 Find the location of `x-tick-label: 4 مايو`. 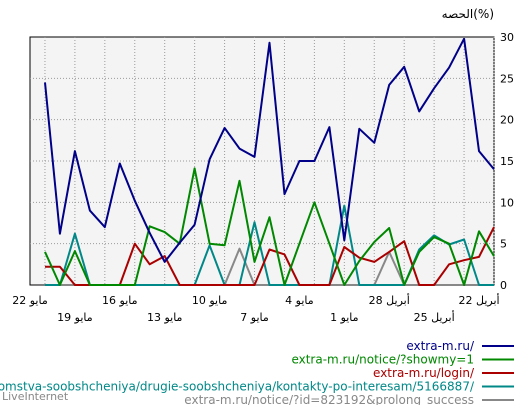

x-tick-label: 4 مايو is located at coordinates (299, 300).